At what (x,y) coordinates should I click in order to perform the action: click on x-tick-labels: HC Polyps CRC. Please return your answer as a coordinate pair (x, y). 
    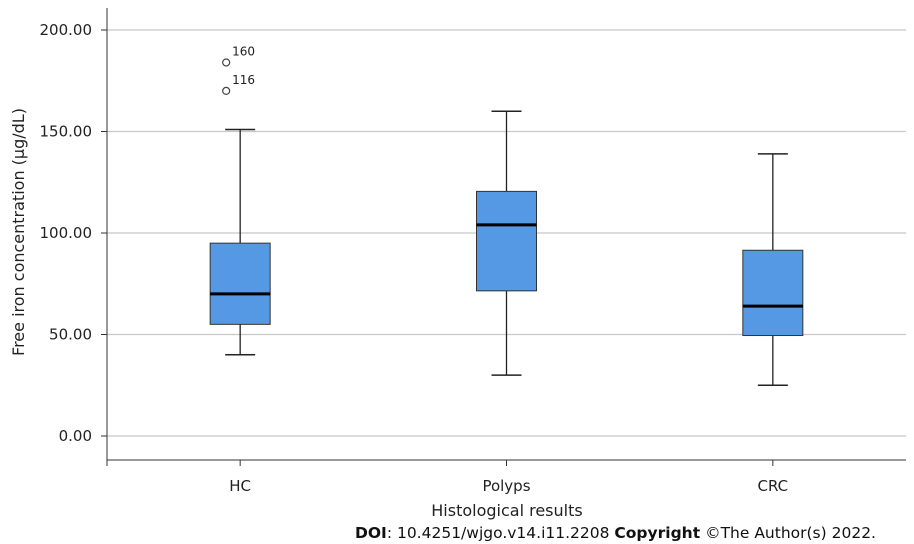
    Looking at the image, I should click on (508, 486).